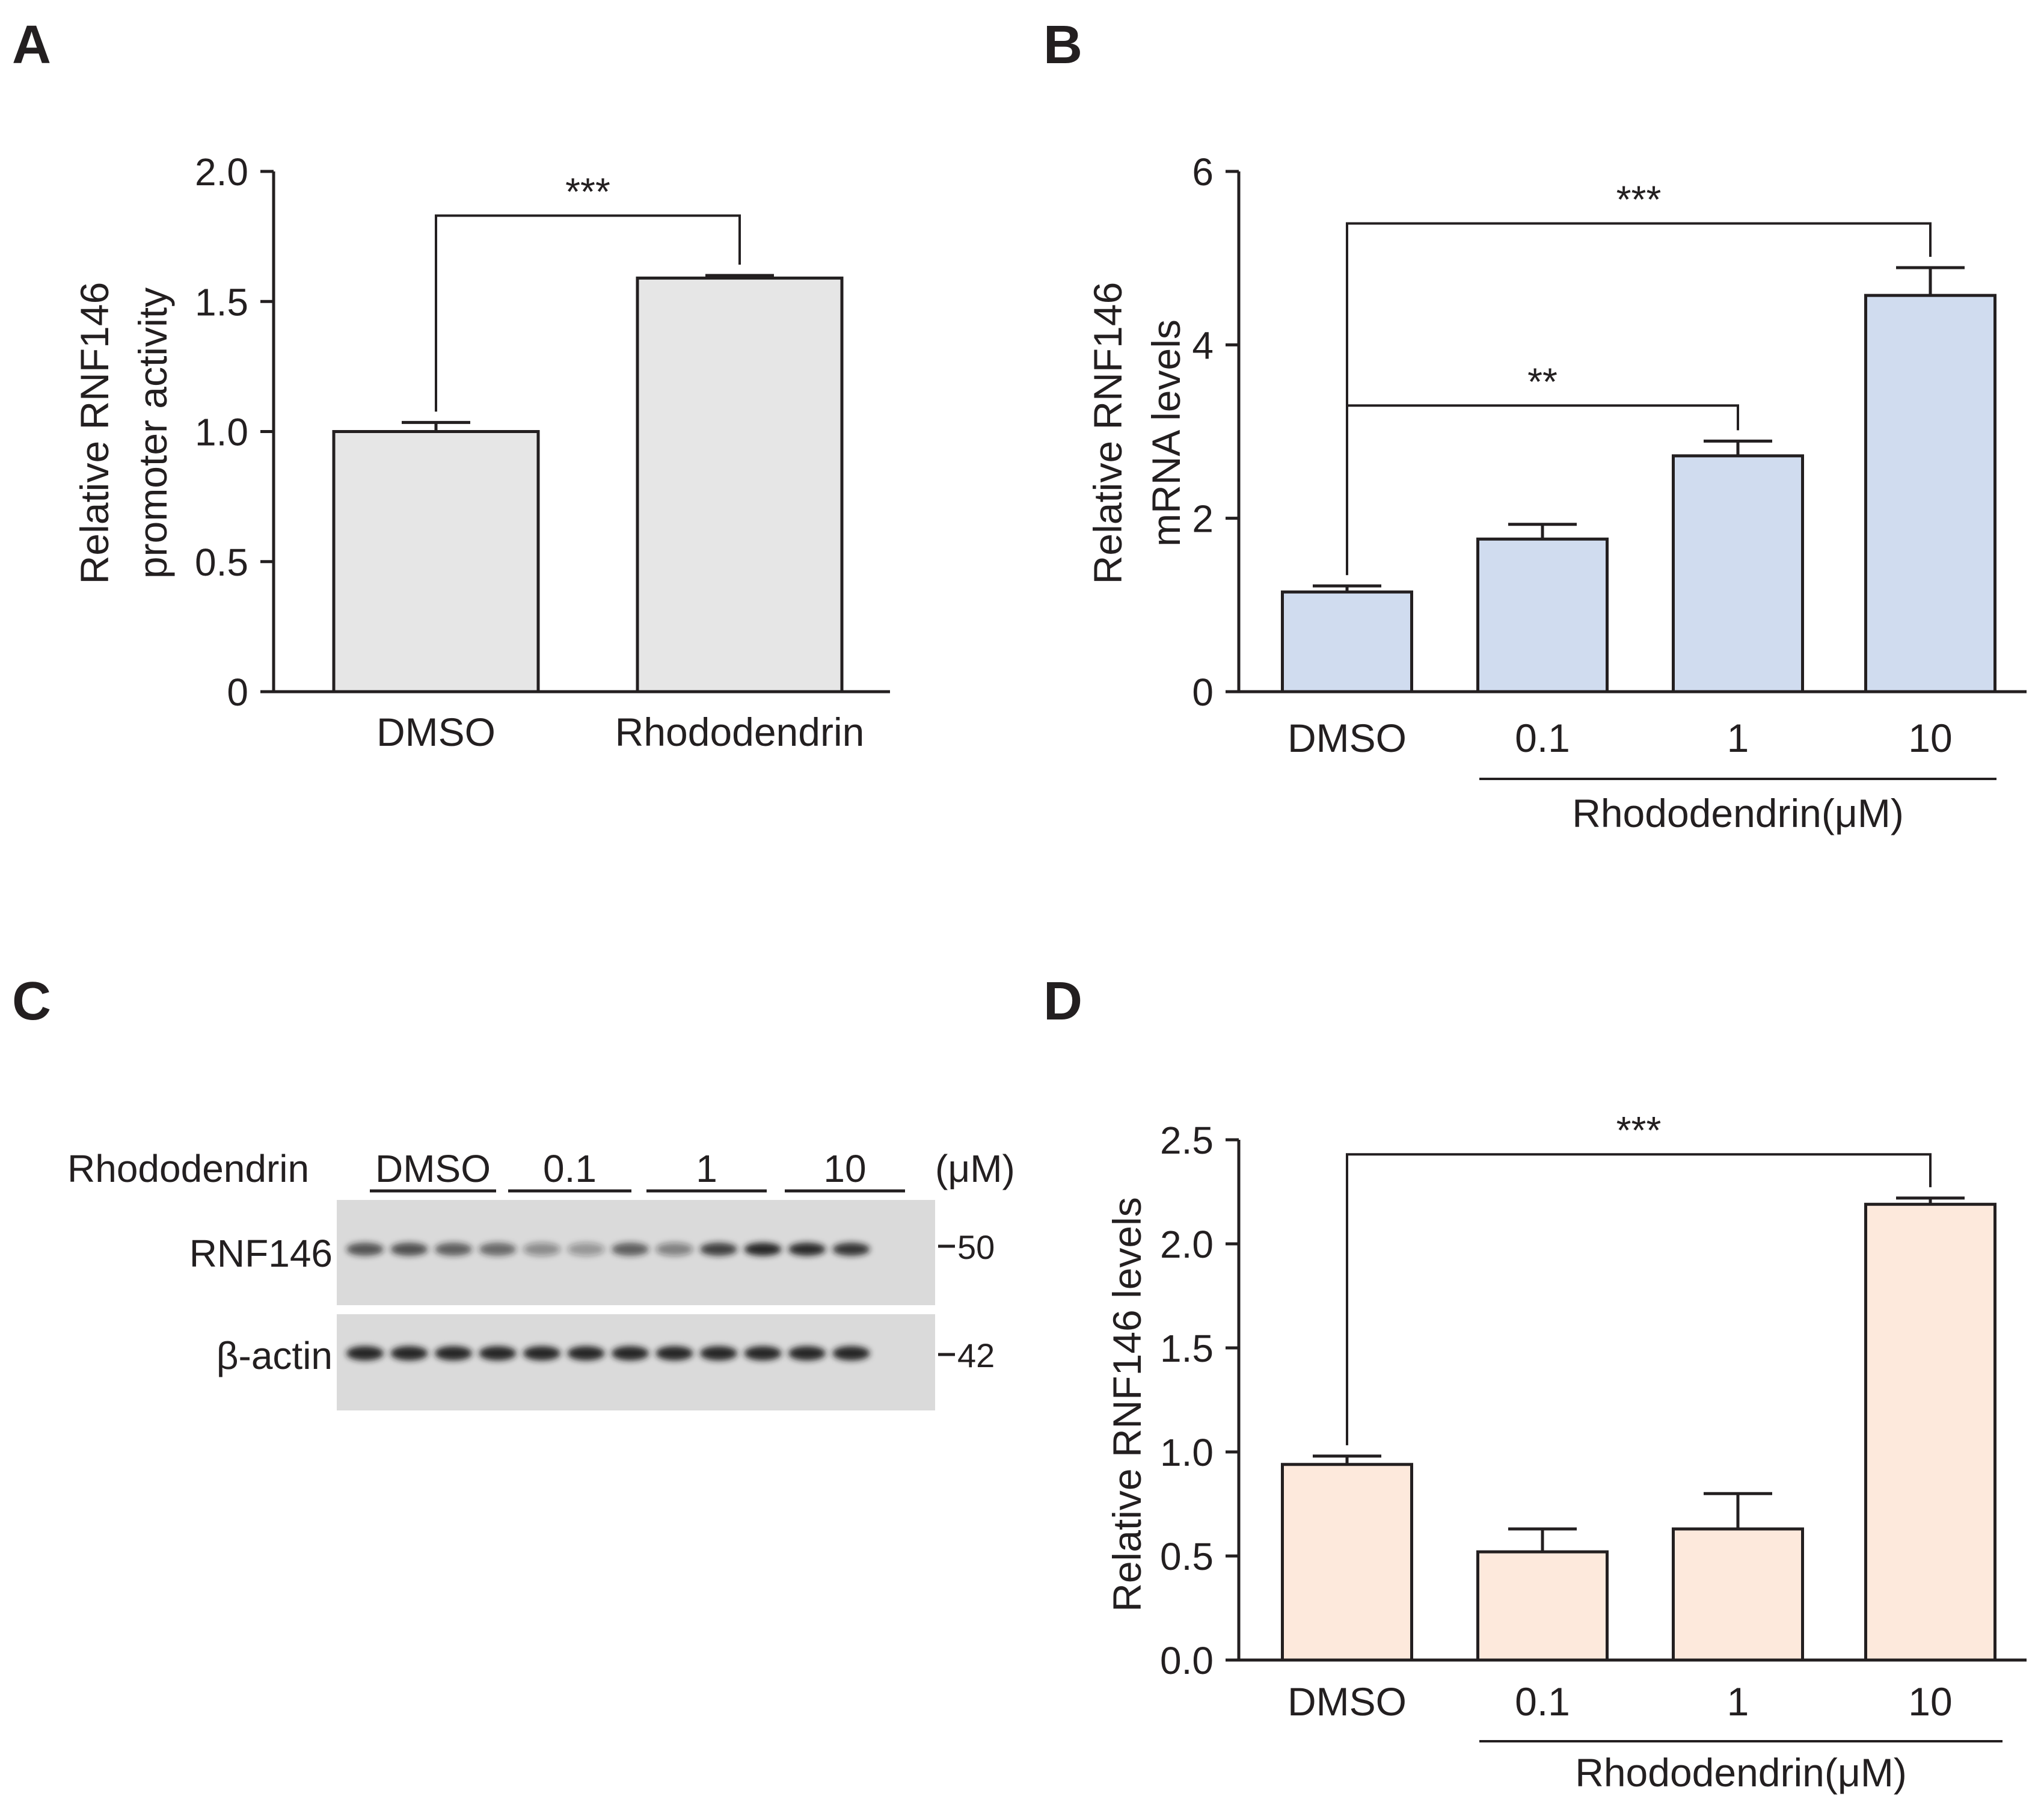  I want to click on chart-a-ytick-label: 1.5, so click(221, 302).